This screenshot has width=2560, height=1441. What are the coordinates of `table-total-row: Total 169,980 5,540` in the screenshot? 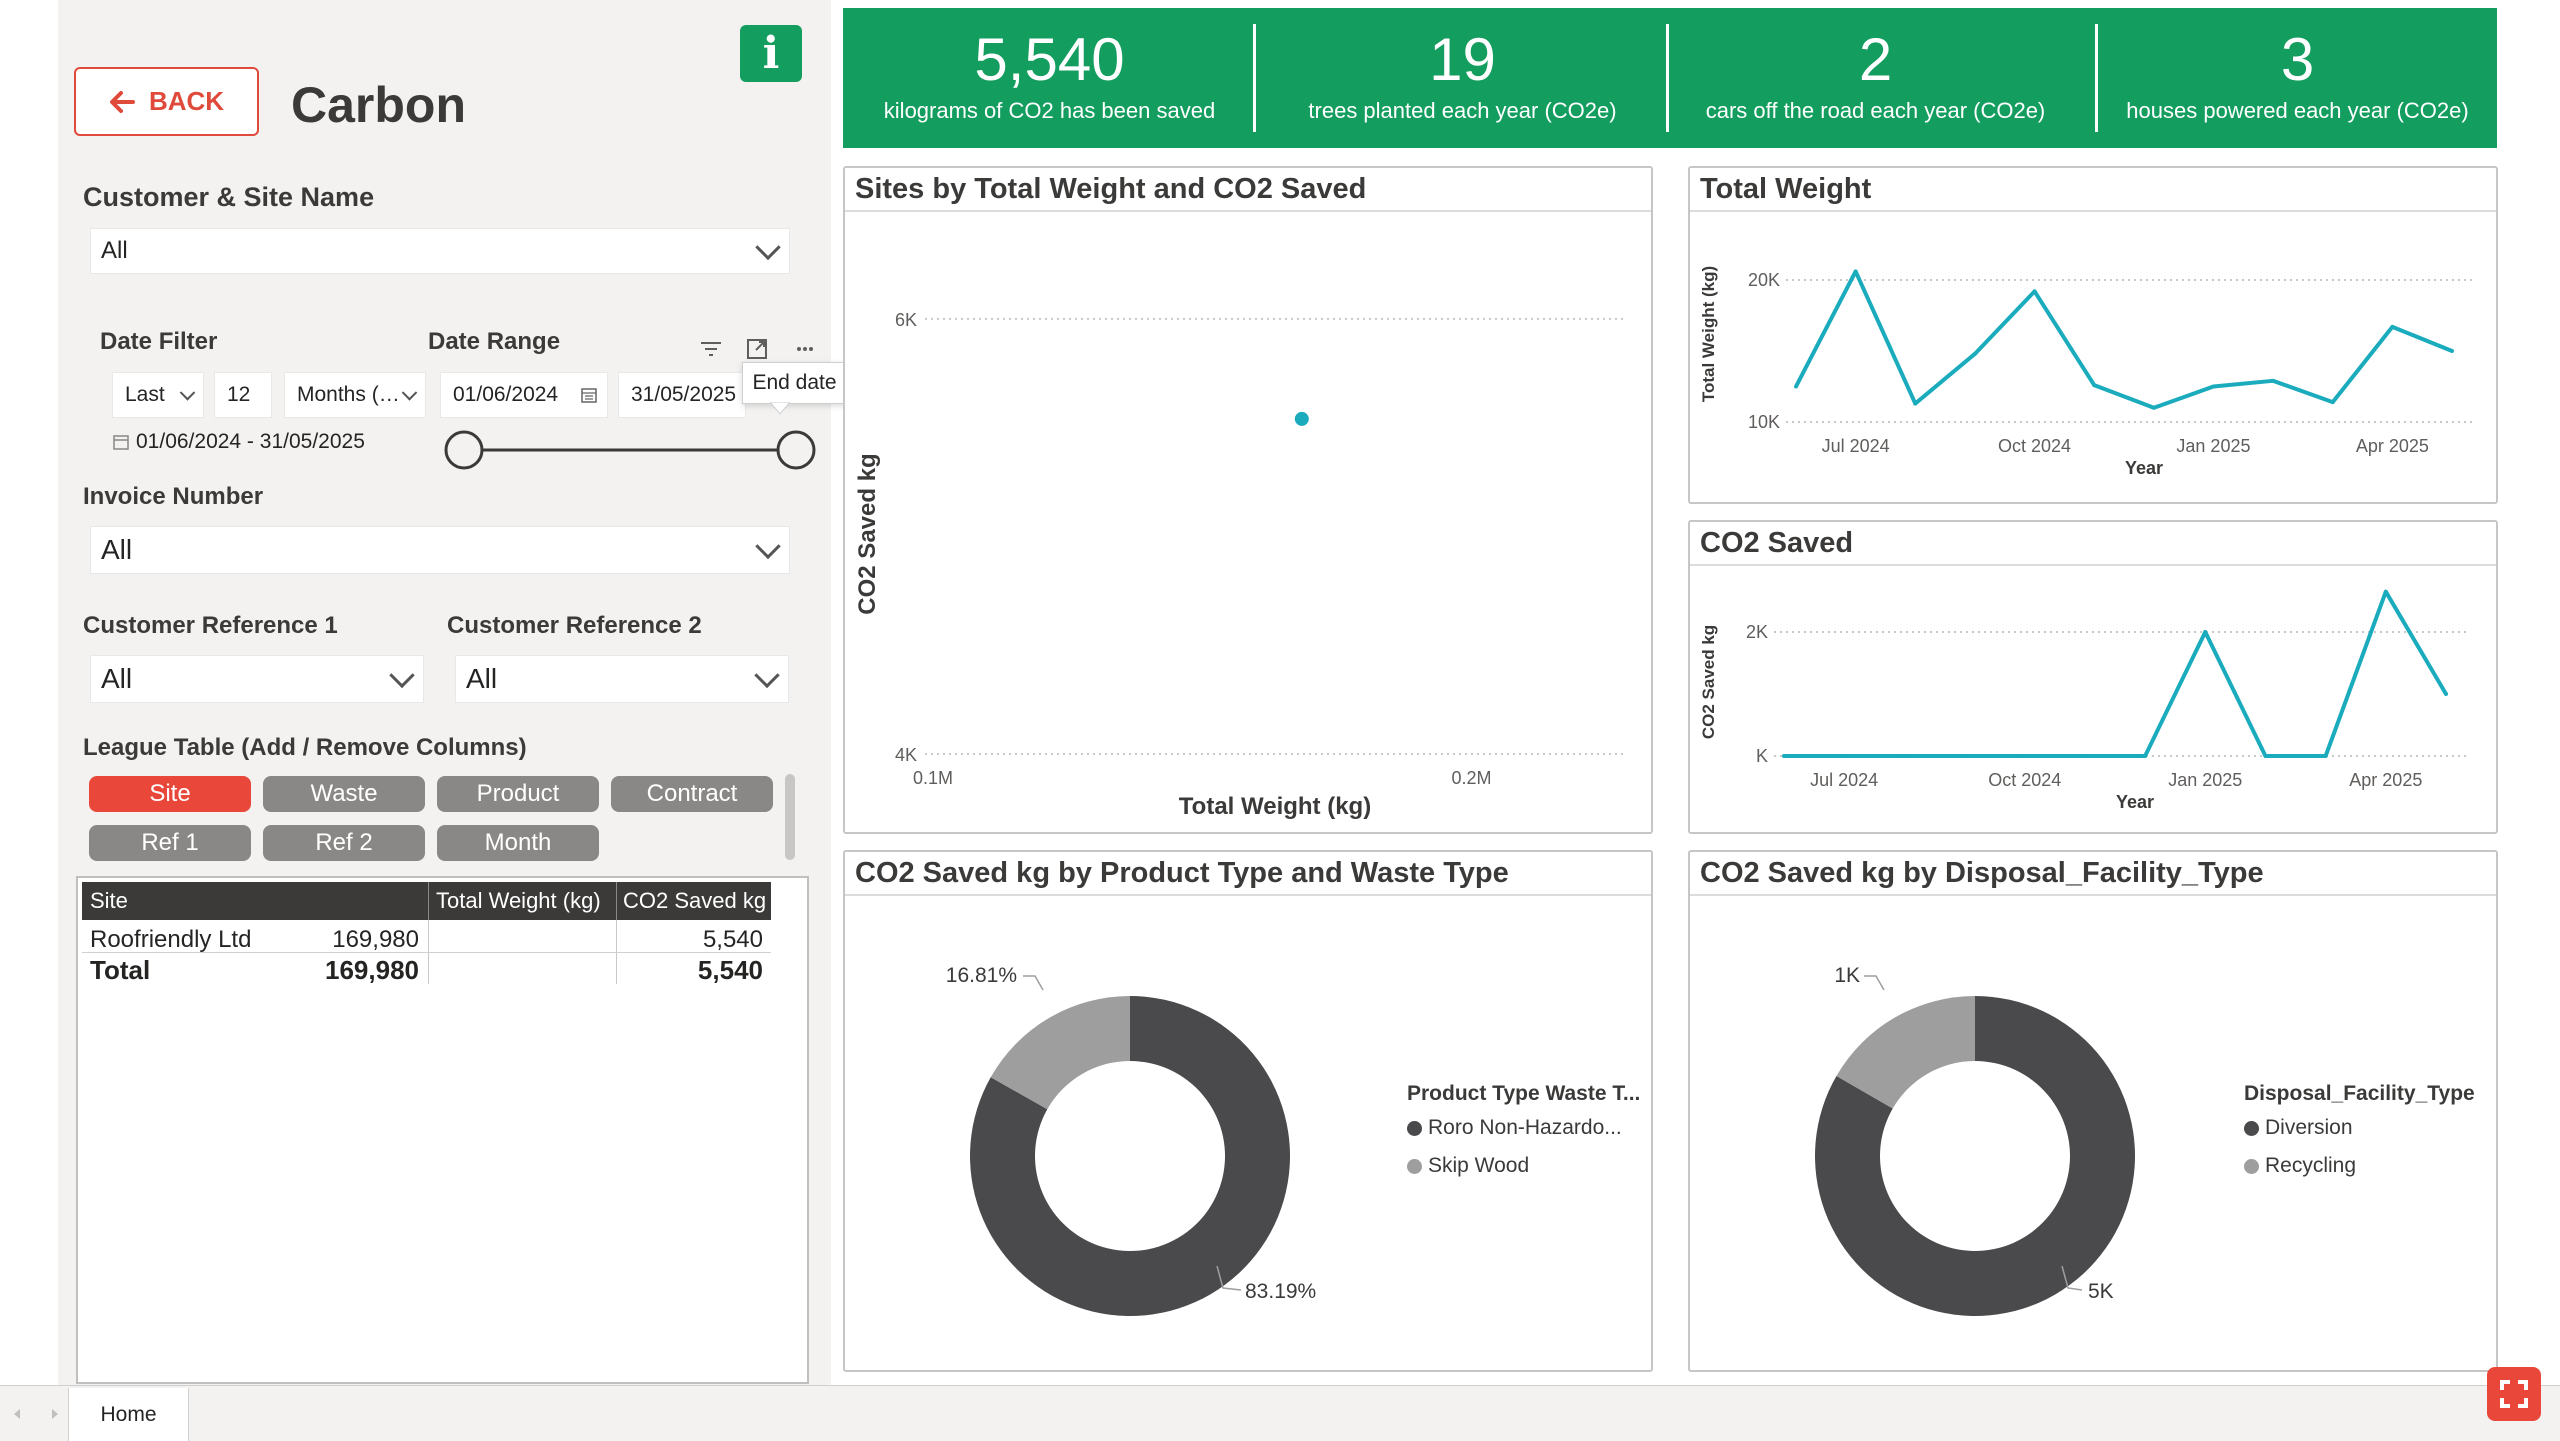 It's located at (426, 968).